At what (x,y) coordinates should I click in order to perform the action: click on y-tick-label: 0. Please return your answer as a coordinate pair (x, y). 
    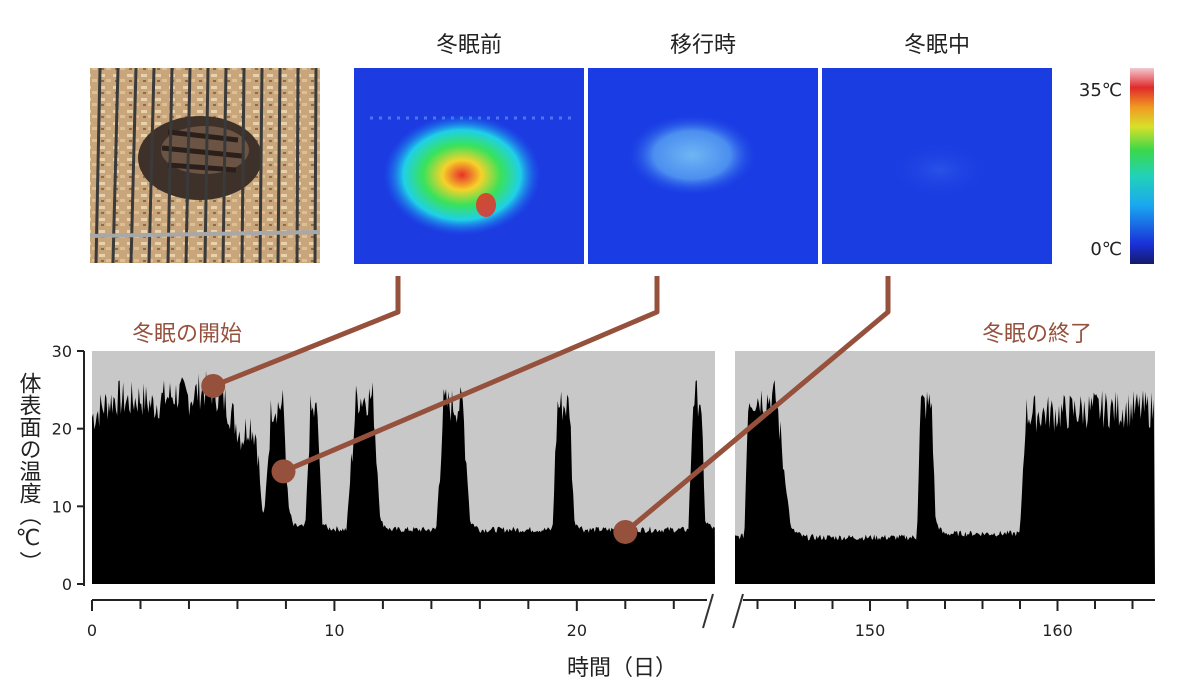
    Looking at the image, I should click on (67, 584).